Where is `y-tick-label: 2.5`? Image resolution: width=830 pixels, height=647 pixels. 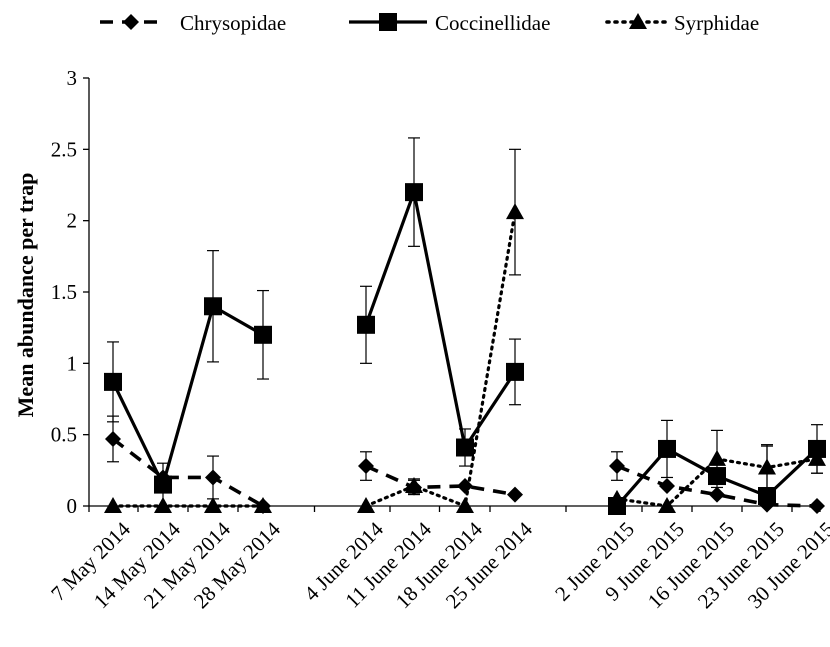
y-tick-label: 2.5 is located at coordinates (64, 149).